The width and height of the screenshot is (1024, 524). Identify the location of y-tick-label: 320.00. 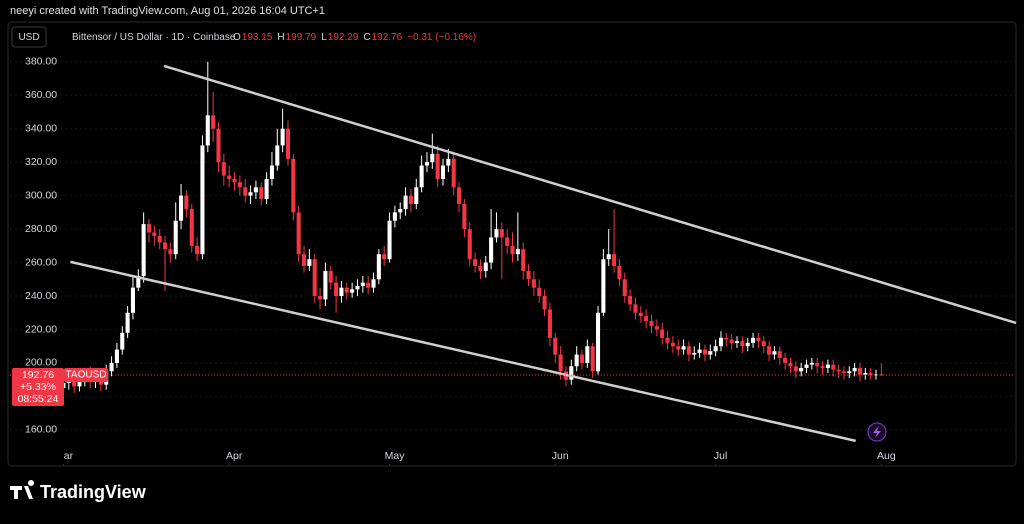
(41, 162).